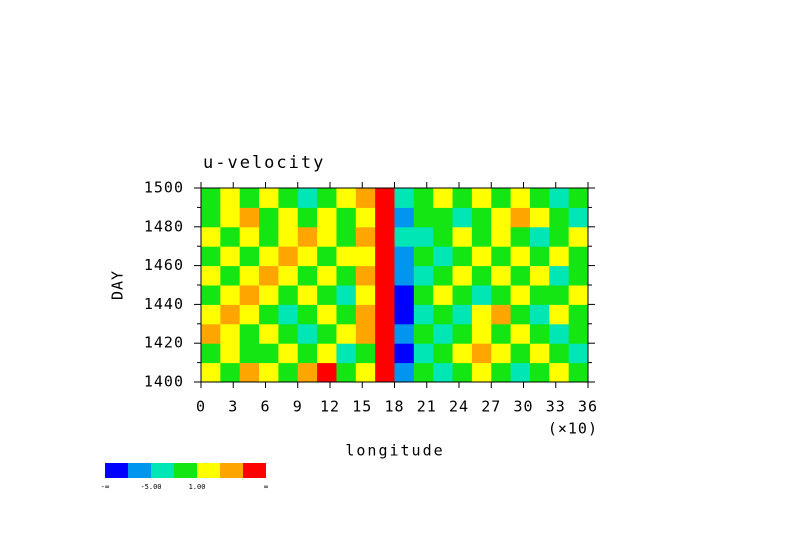 The height and width of the screenshot is (558, 789). What do you see at coordinates (164, 265) in the screenshot?
I see `y-tick-label: 1460` at bounding box center [164, 265].